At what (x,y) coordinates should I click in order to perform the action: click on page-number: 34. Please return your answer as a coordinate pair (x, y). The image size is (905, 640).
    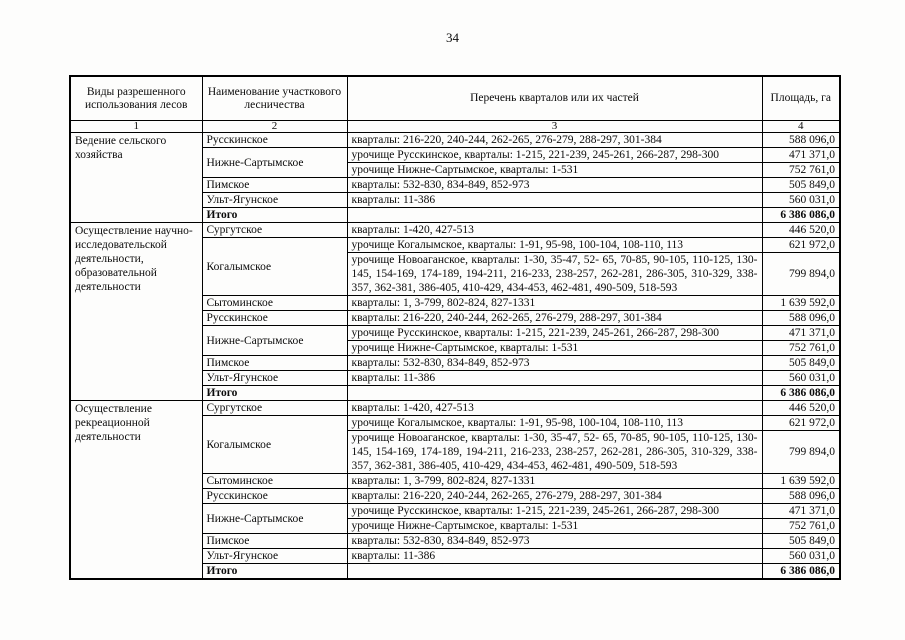
    Looking at the image, I should click on (452, 37).